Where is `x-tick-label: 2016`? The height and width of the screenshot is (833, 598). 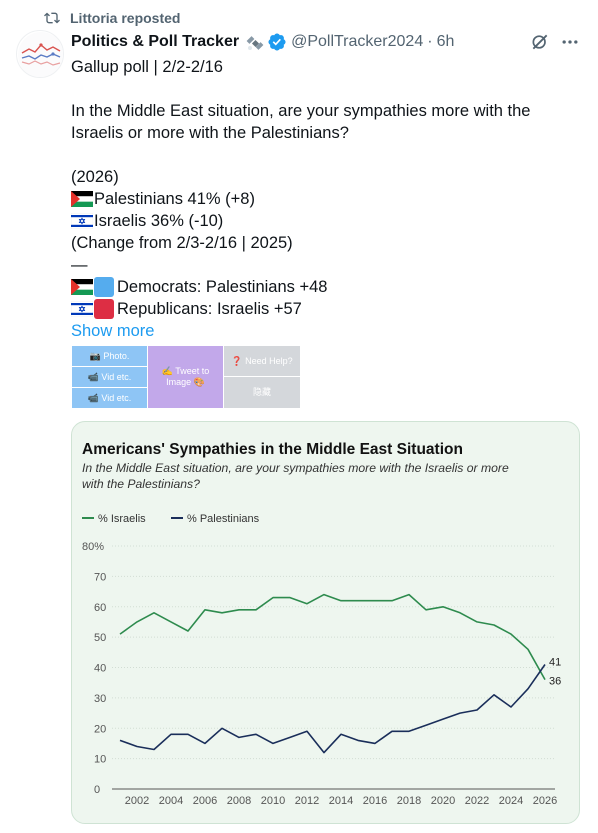 x-tick-label: 2016 is located at coordinates (375, 801).